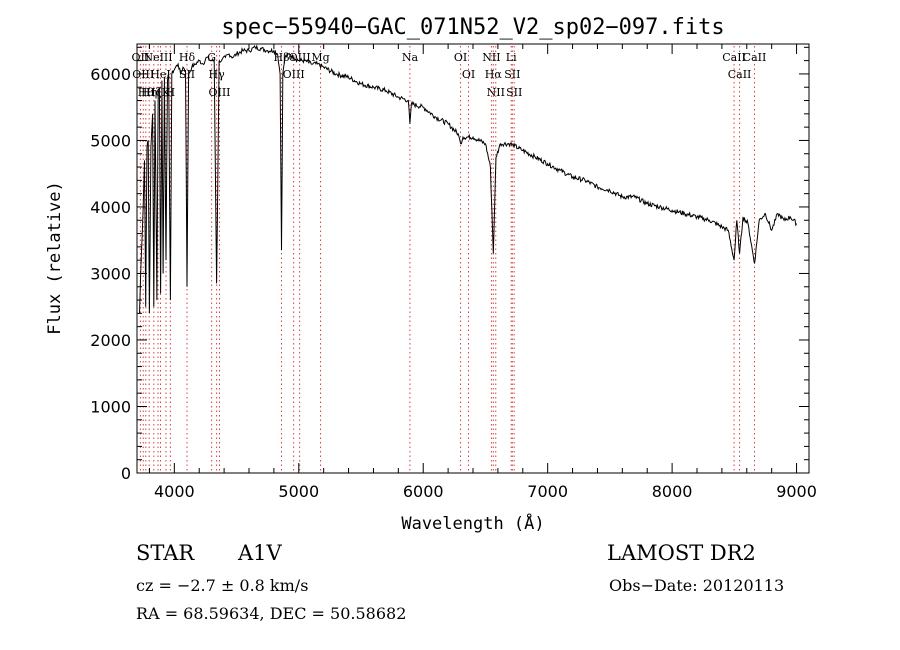 This screenshot has width=900, height=650. Describe the element at coordinates (149, 92) in the screenshot. I see `line-label: Hη` at that location.